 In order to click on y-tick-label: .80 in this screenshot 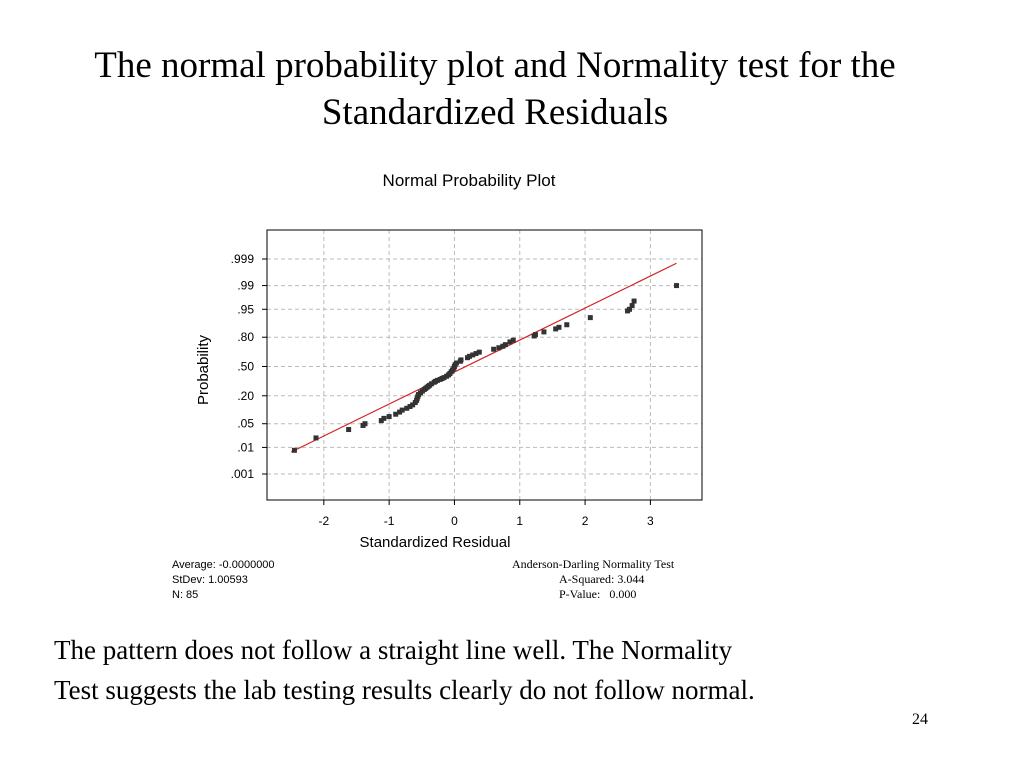, I will do `click(245, 337)`.